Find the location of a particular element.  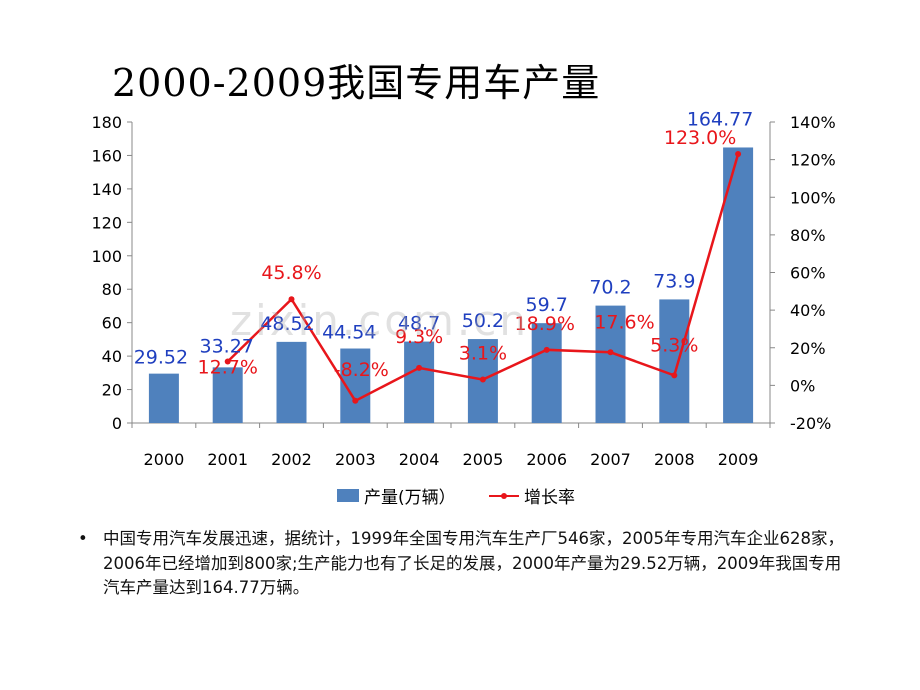

bar-value-label: 44.54 is located at coordinates (349, 333).